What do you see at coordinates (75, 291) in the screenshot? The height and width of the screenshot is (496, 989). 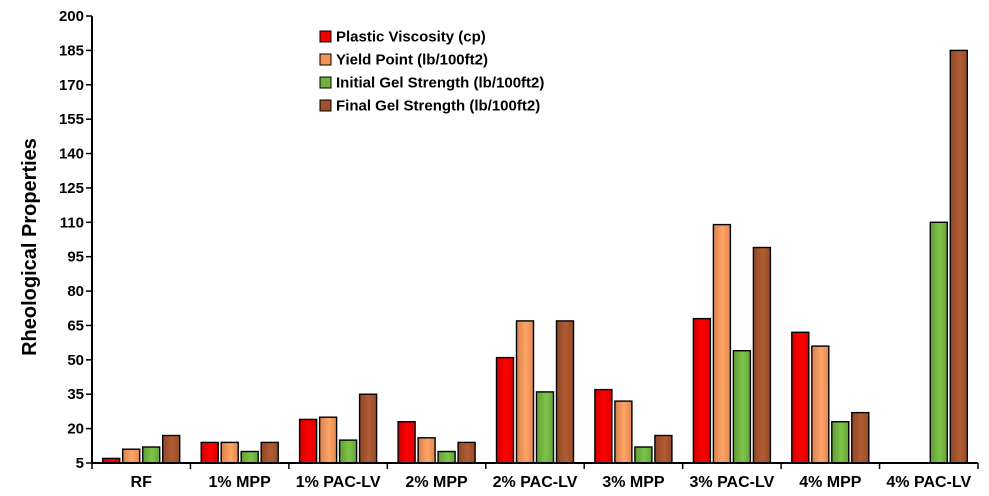 I see `y-tick-label: 80` at bounding box center [75, 291].